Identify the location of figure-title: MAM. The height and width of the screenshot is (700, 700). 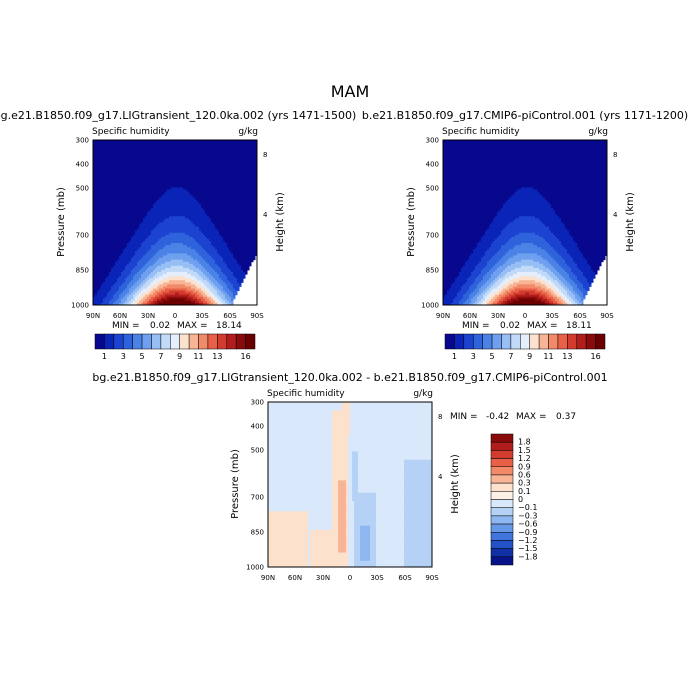
(350, 91).